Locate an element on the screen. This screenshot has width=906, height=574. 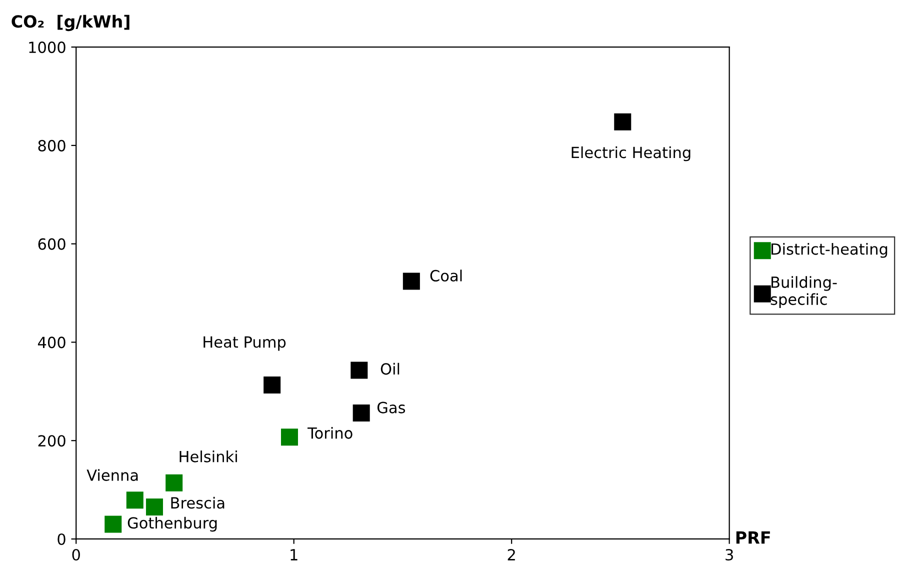
x-tick-label: 1 is located at coordinates (294, 554).